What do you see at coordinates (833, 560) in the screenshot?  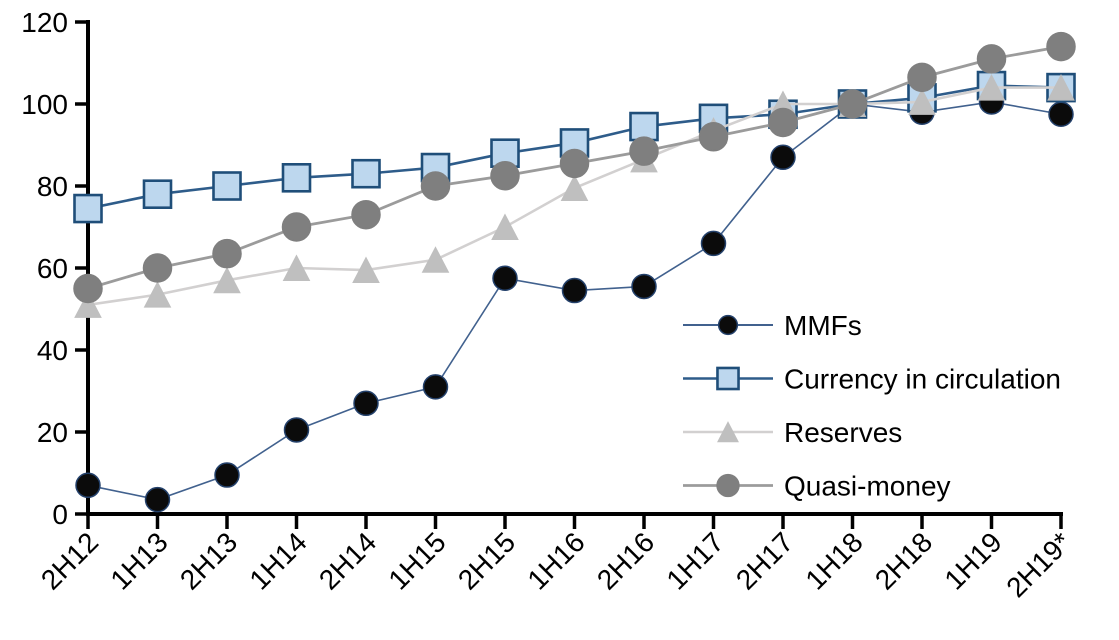 I see `x-tick-label-1h18: 1H18` at bounding box center [833, 560].